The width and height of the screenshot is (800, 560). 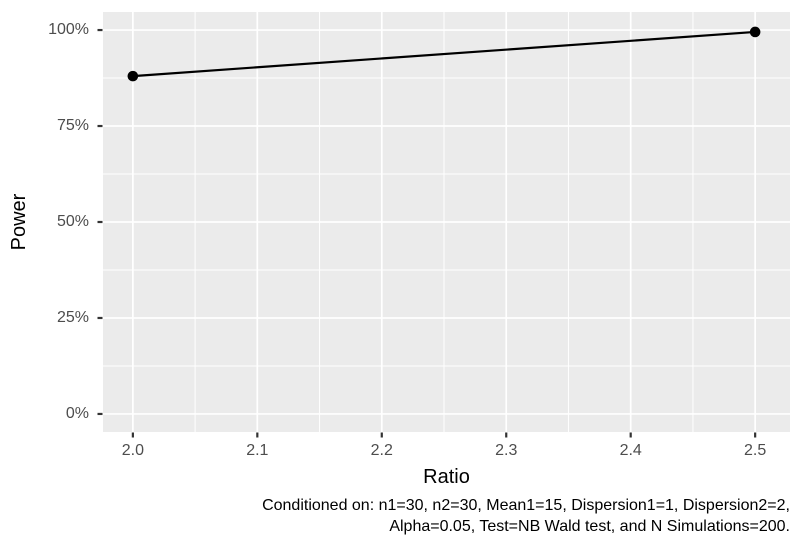 I want to click on data-line, so click(x=444, y=54).